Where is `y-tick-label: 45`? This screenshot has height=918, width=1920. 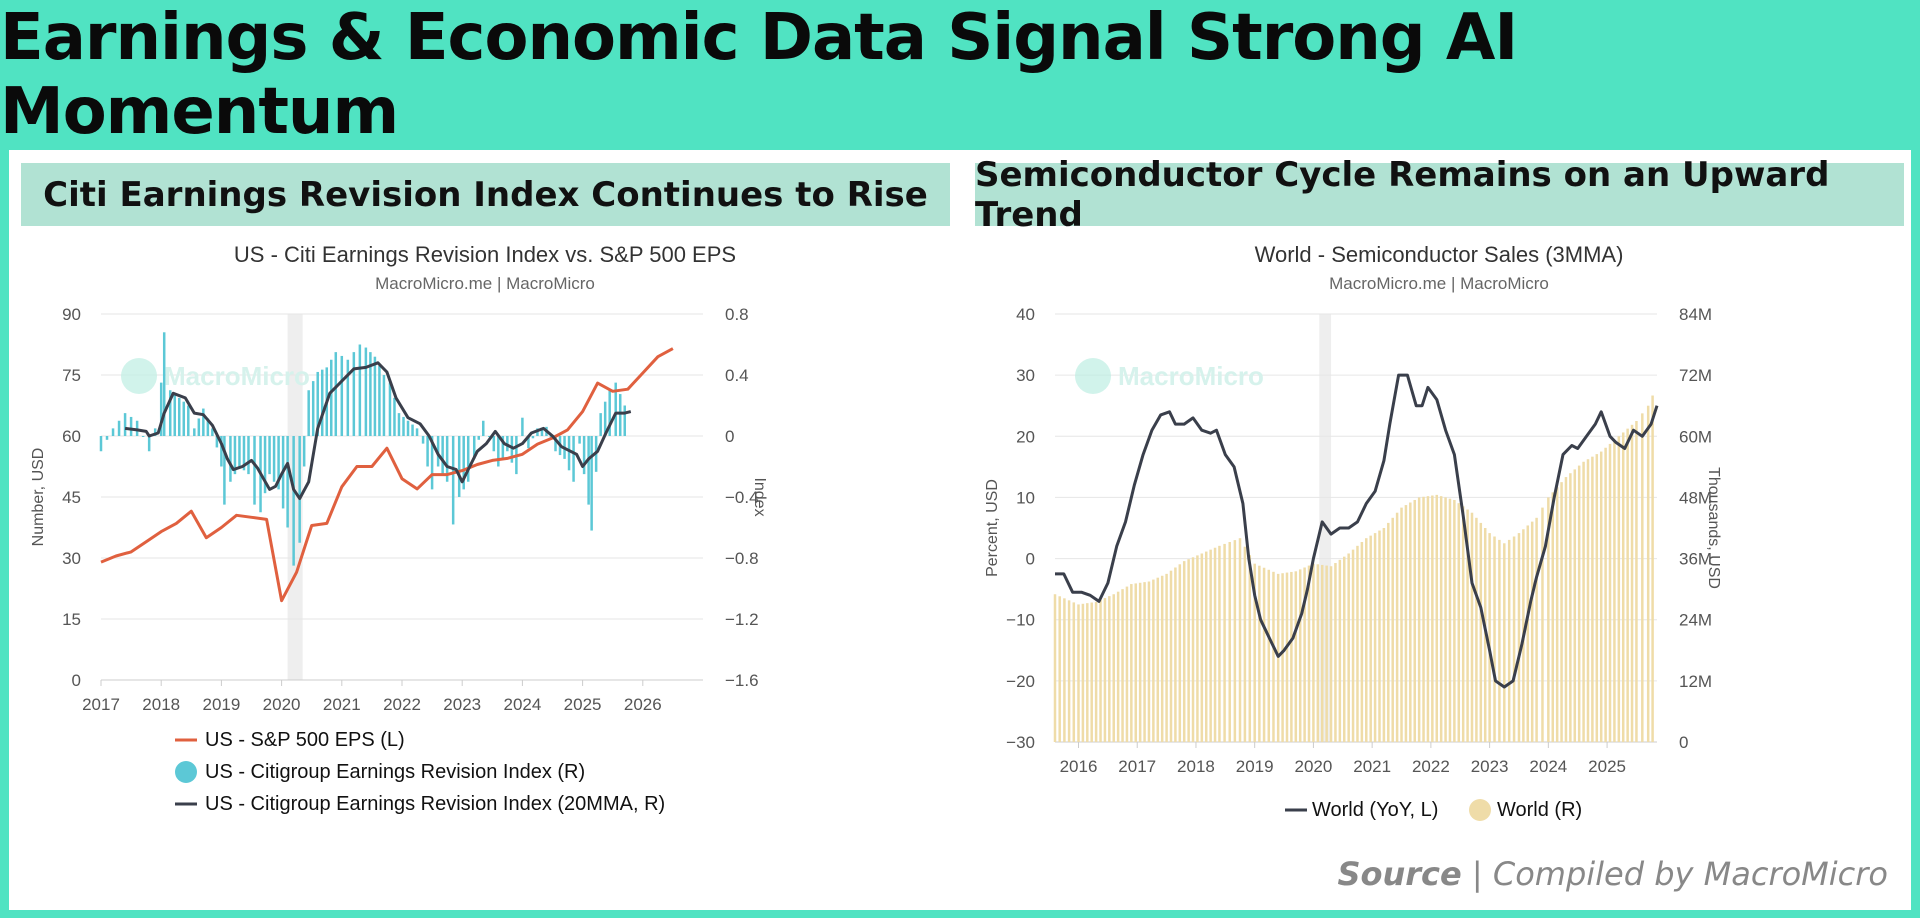 y-tick-label: 45 is located at coordinates (71, 497).